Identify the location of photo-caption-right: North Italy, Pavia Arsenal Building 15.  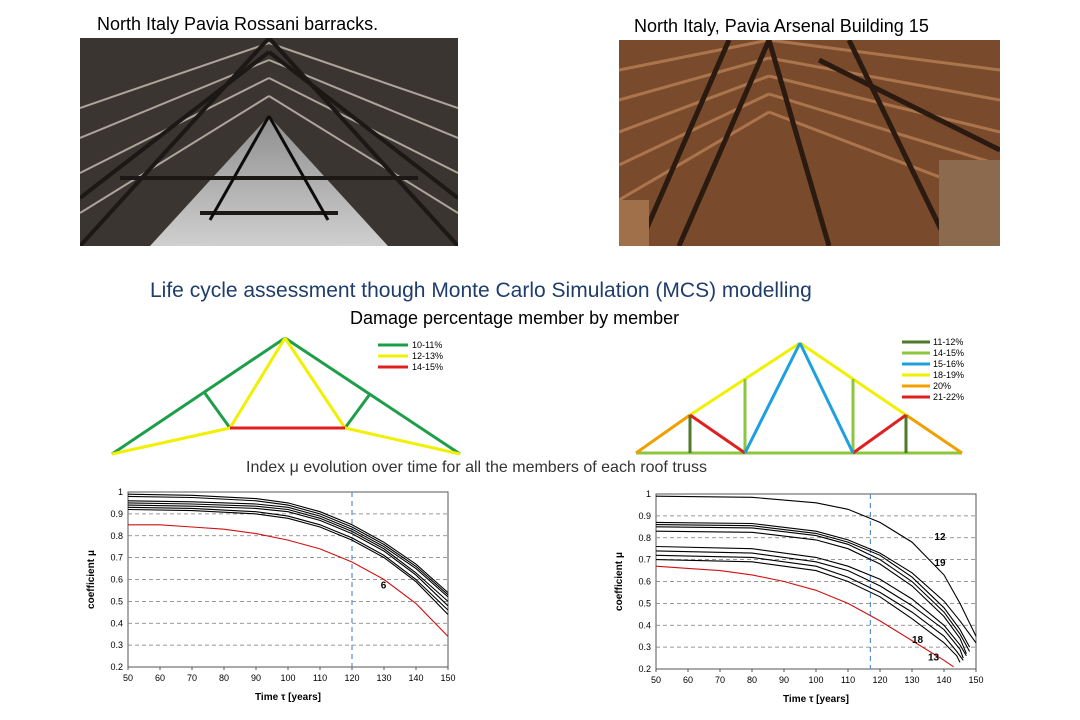
(781, 26).